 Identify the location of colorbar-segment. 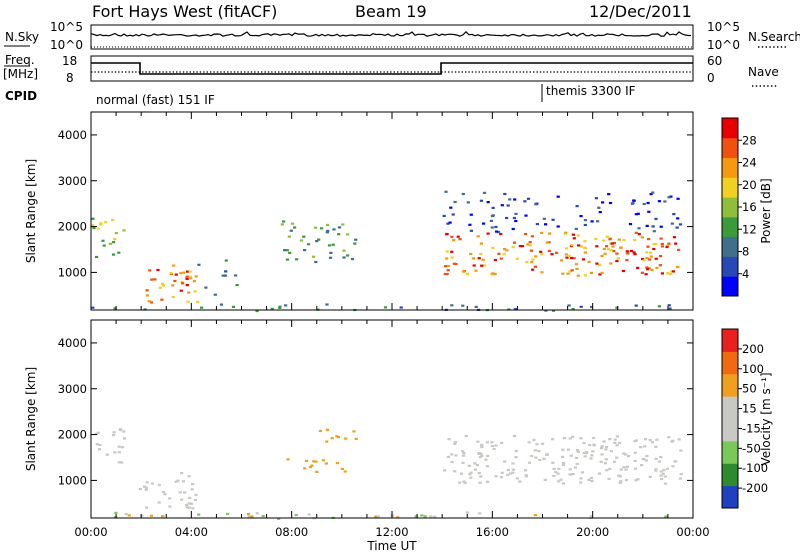
(730, 148).